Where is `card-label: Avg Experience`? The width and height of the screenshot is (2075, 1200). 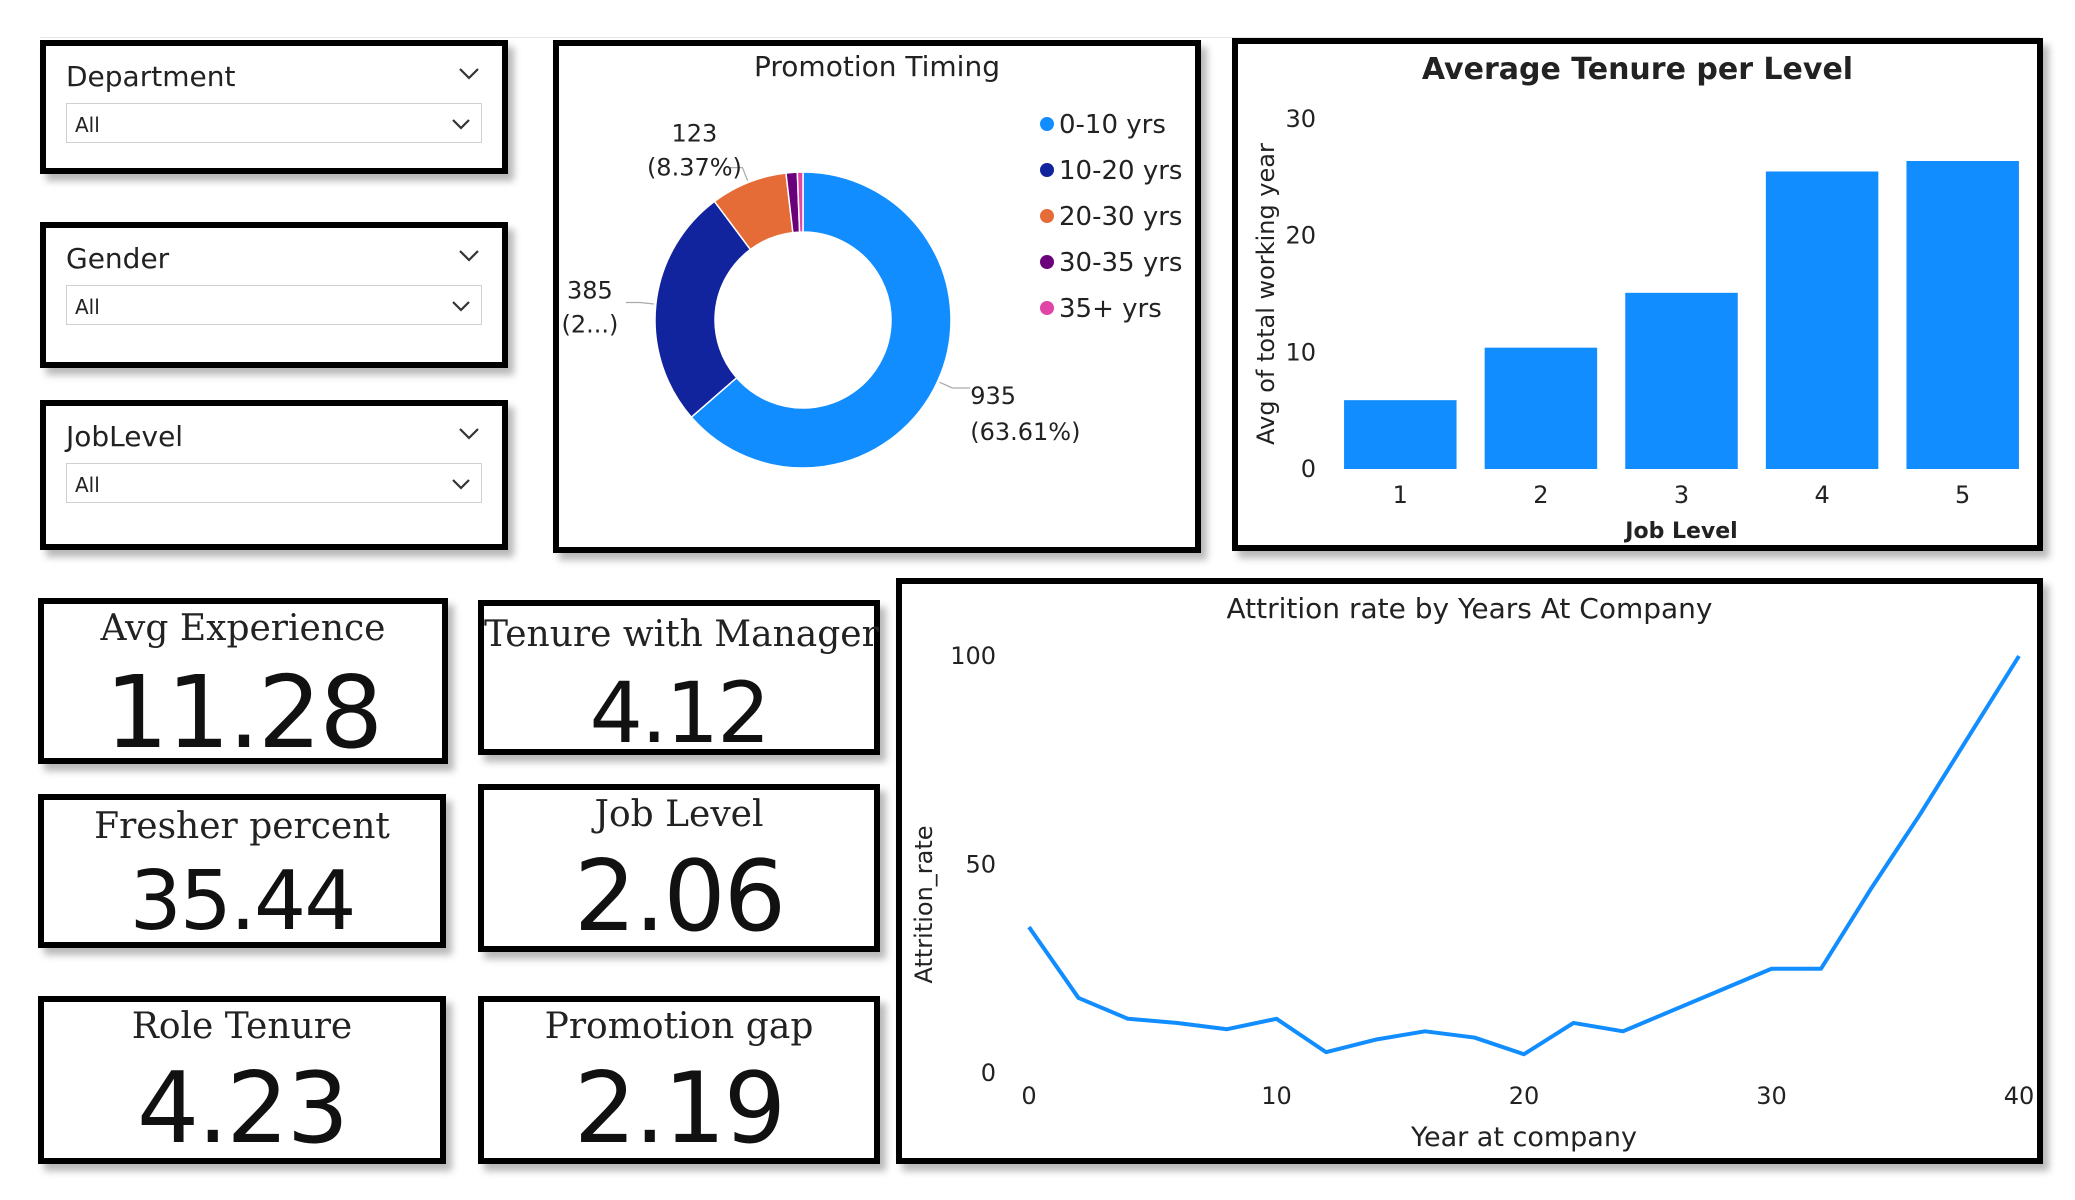 card-label: Avg Experience is located at coordinates (243, 628).